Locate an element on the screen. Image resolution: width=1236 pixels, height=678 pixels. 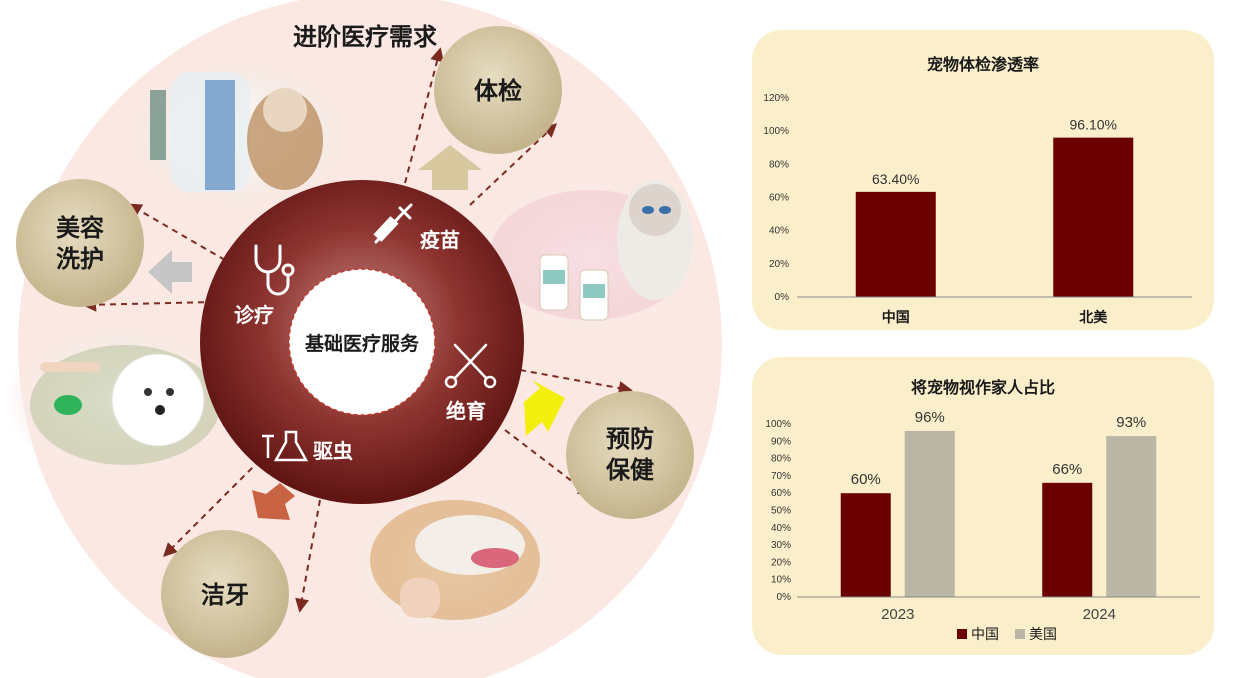
outer-item-grooming: 美容 洗护 is located at coordinates (80, 243).